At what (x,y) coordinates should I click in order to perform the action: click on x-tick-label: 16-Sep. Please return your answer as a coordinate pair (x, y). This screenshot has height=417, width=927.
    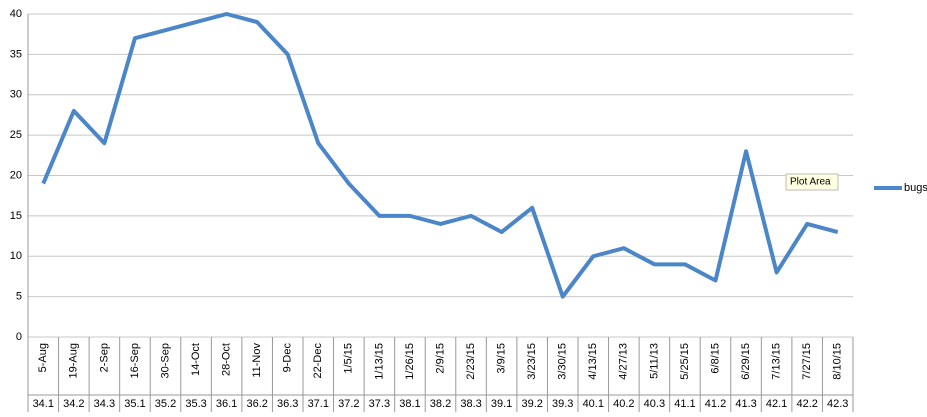
    Looking at the image, I should click on (135, 360).